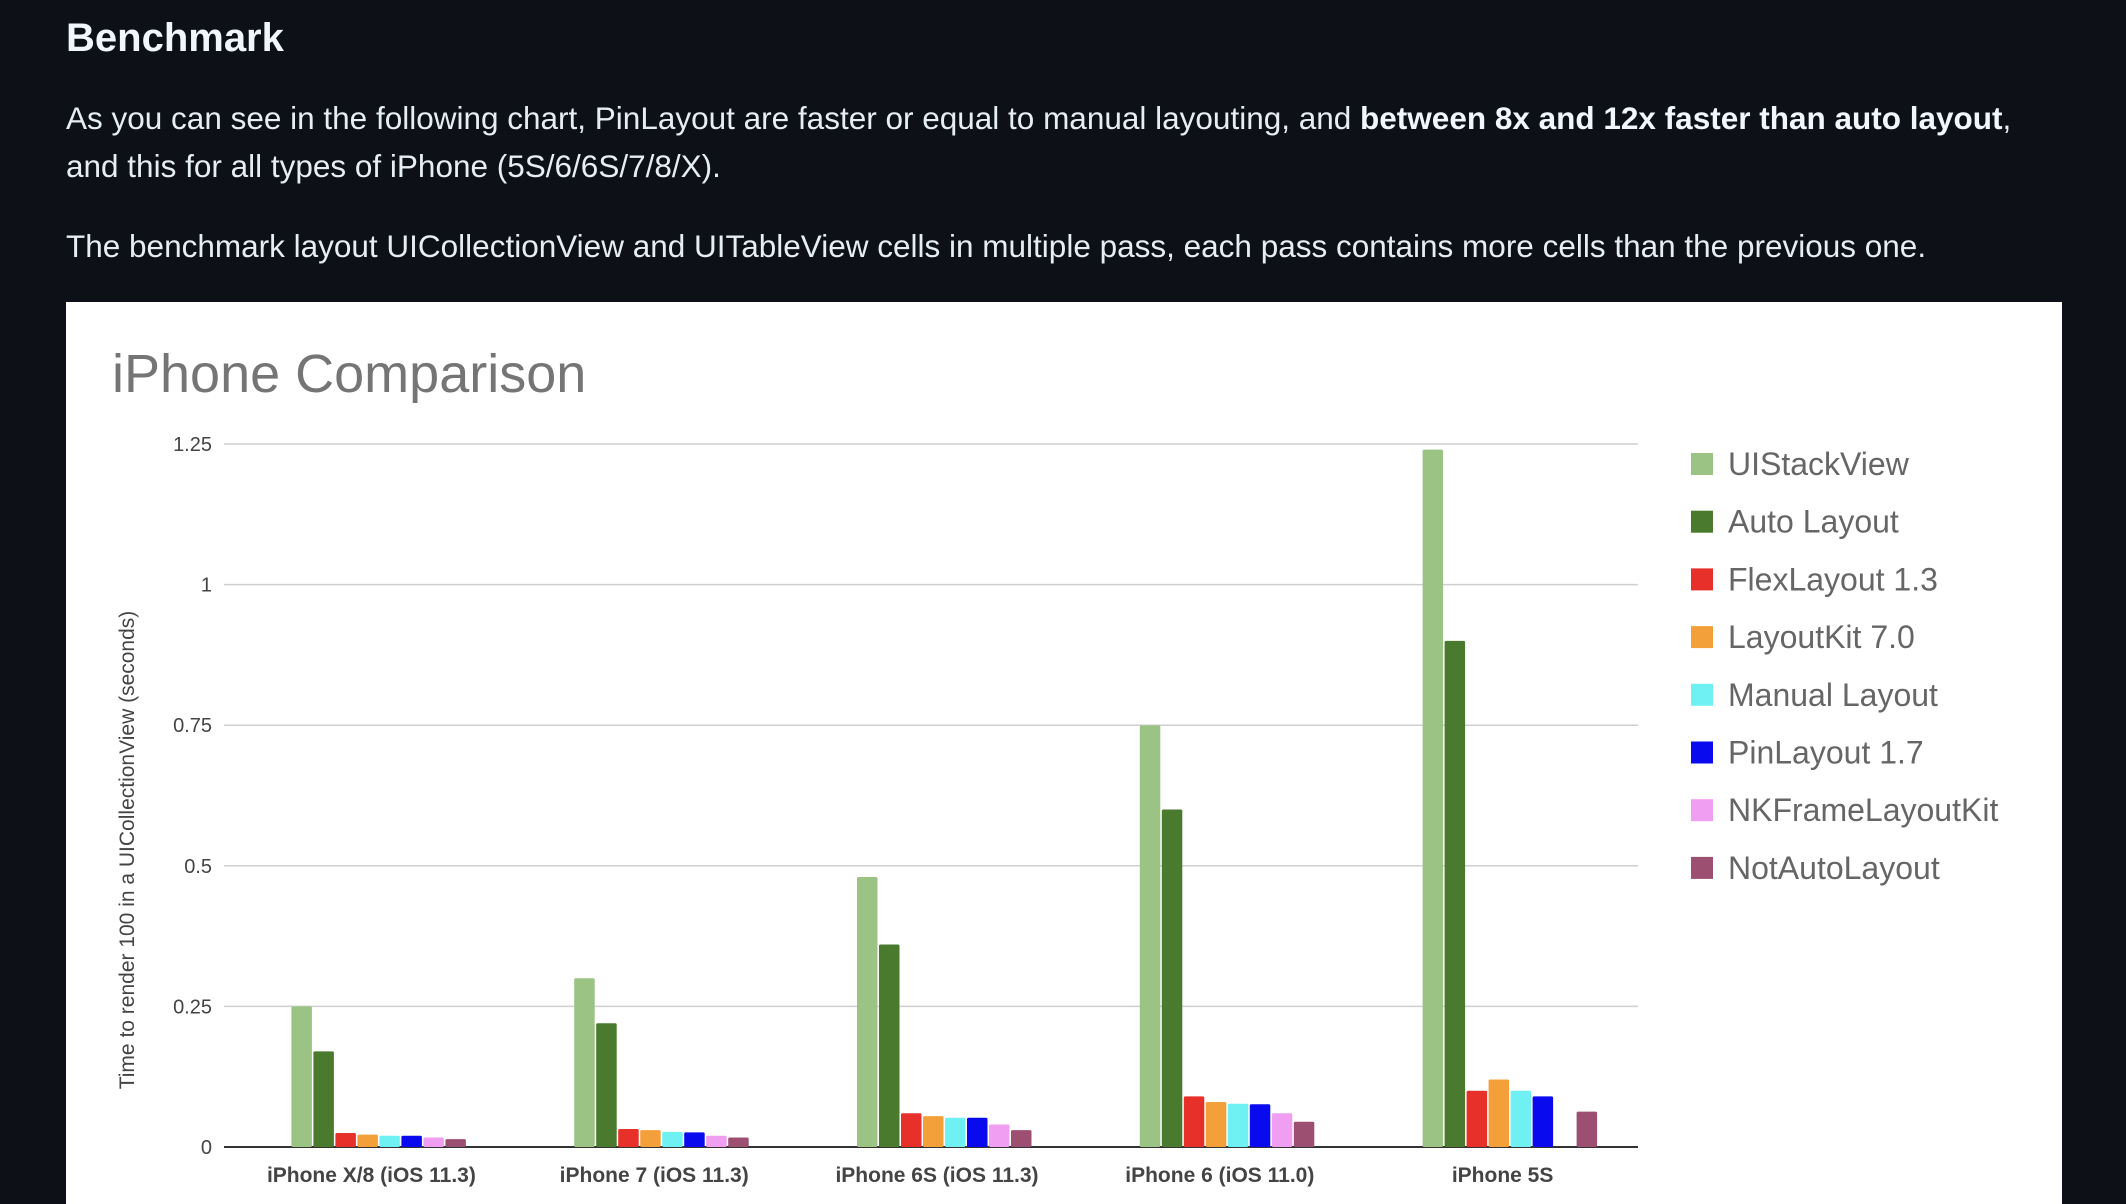 This screenshot has width=2126, height=1204. I want to click on chart-title: iPhone Comparison, so click(349, 374).